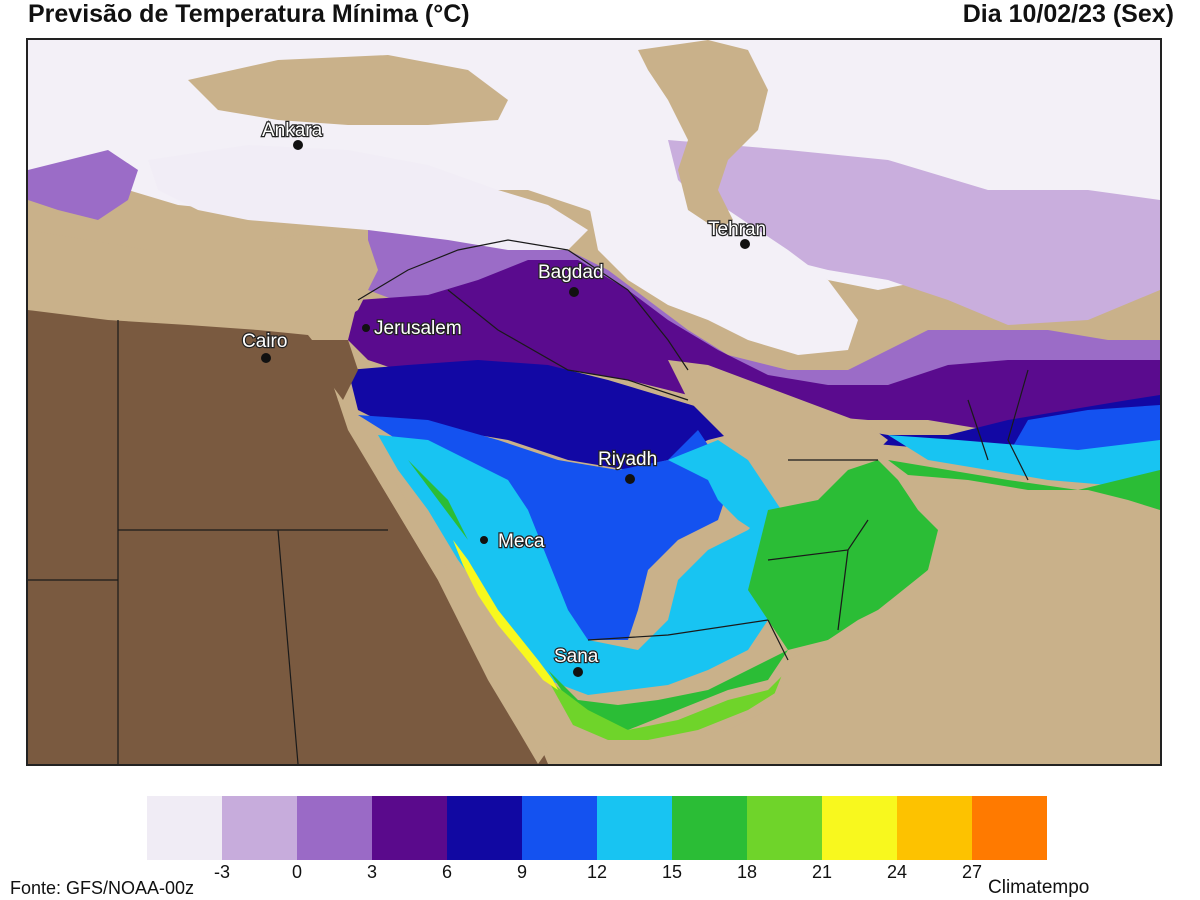 The width and height of the screenshot is (1200, 900). I want to click on zone-9-to-12-arabia, so click(543, 527).